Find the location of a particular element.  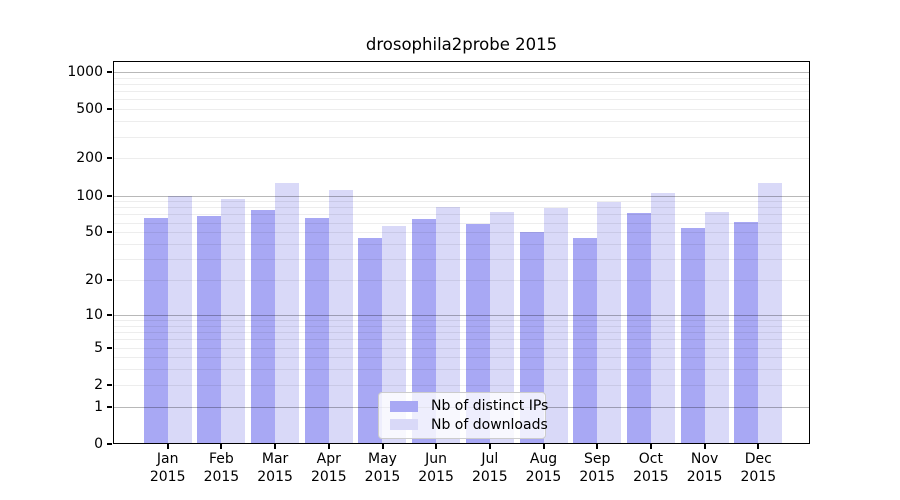

bar-downloads-mar is located at coordinates (287, 313).